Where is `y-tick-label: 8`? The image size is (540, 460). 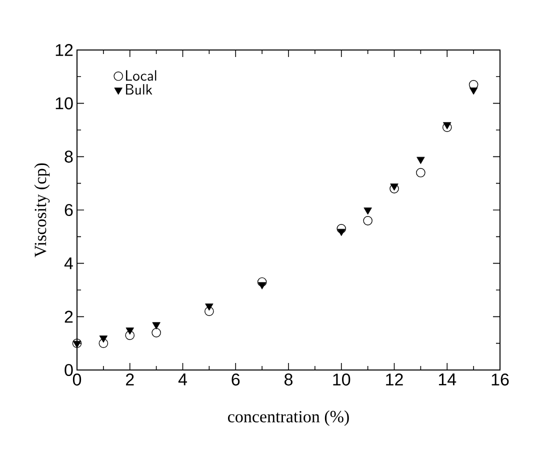
y-tick-label: 8 is located at coordinates (68, 156).